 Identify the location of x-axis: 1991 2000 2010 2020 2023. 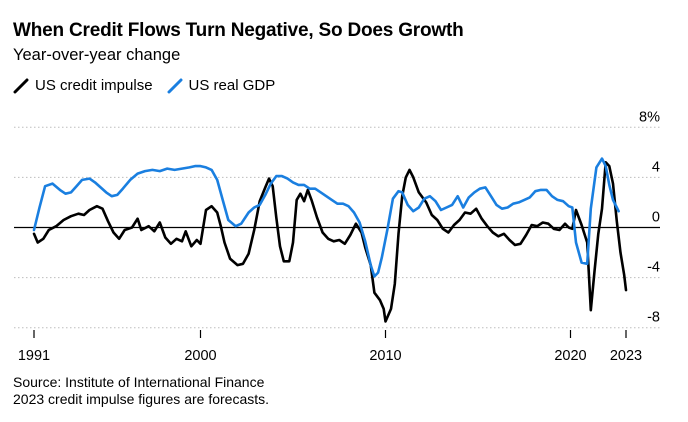
(330, 347).